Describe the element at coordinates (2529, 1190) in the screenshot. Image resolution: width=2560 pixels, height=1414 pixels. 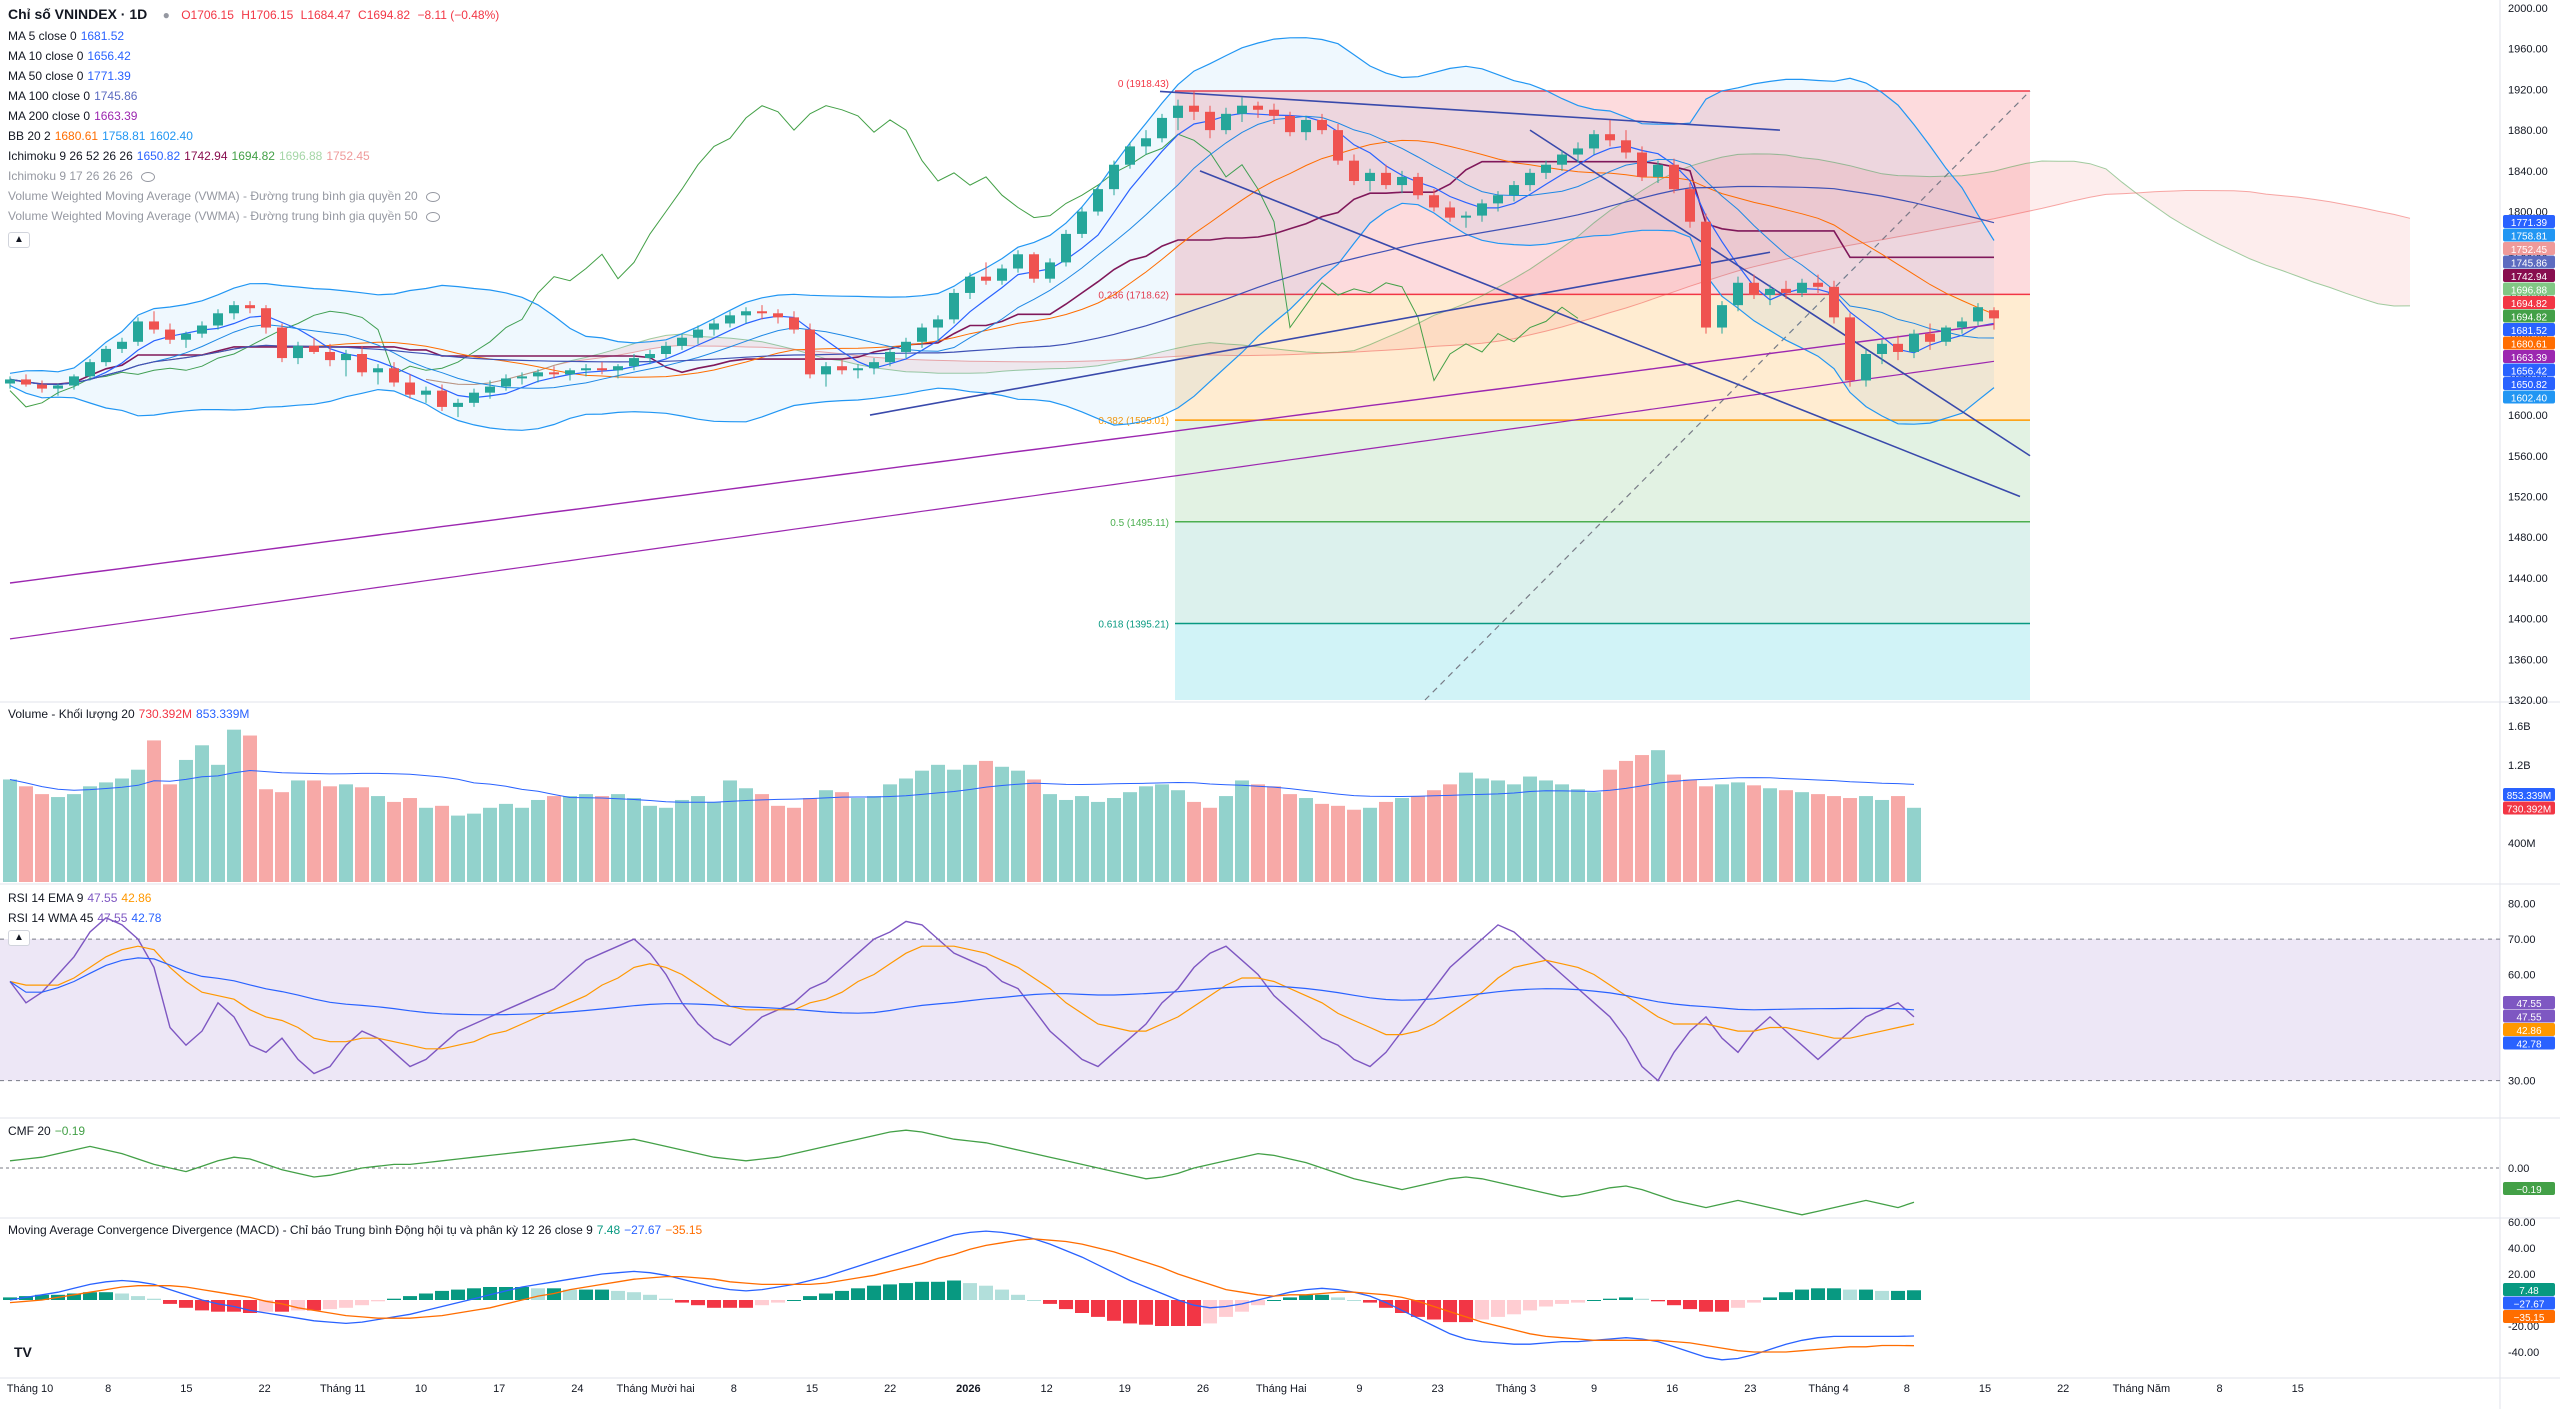
I see `cmf-value-badge-text: −0.19` at that location.